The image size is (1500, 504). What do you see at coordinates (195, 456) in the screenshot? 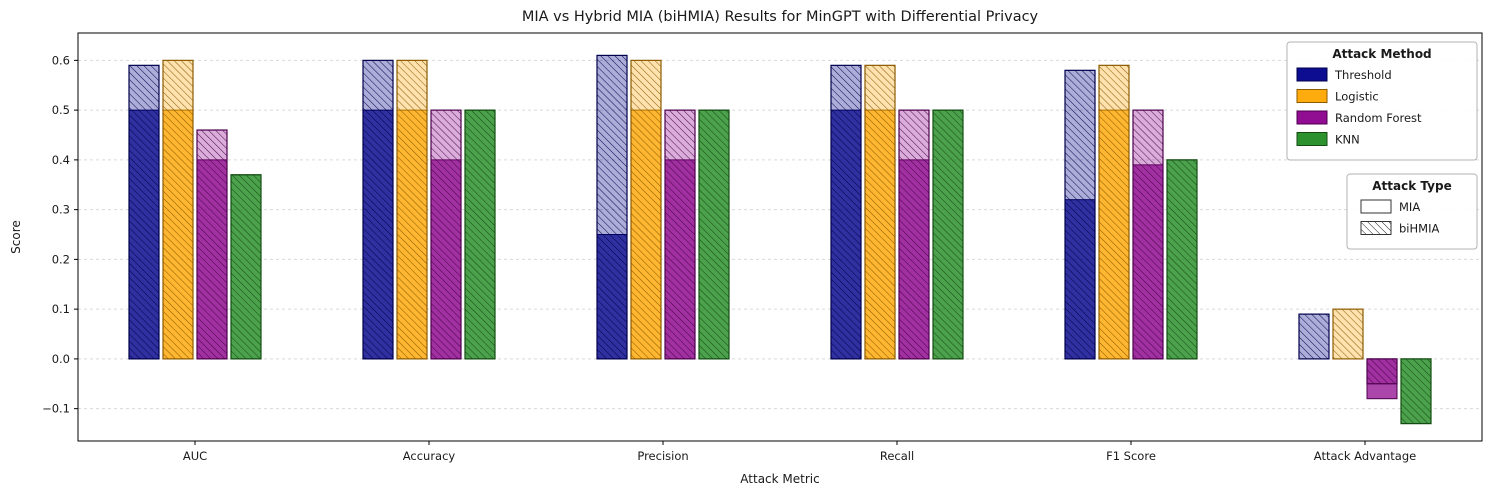
I see `x-tick-label: AUC` at bounding box center [195, 456].